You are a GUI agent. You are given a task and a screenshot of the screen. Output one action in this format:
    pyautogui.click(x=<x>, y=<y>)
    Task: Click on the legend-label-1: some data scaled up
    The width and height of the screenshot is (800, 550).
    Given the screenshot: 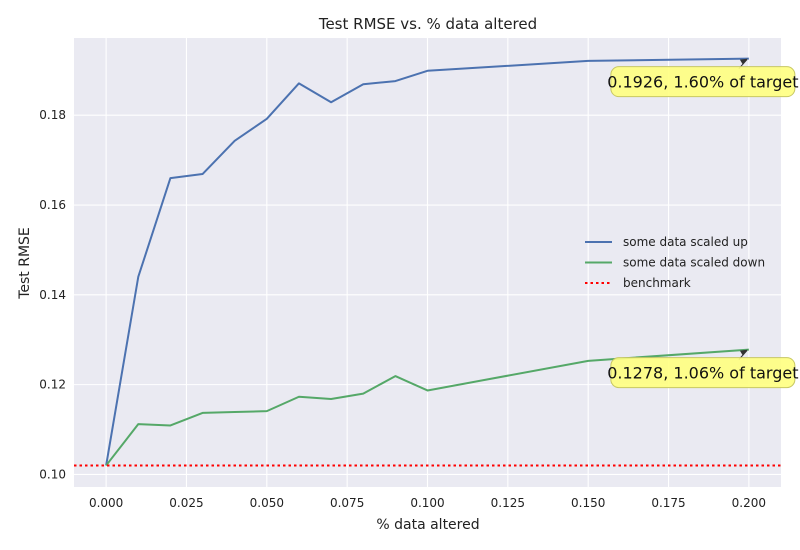 What is the action you would take?
    pyautogui.click(x=685, y=242)
    